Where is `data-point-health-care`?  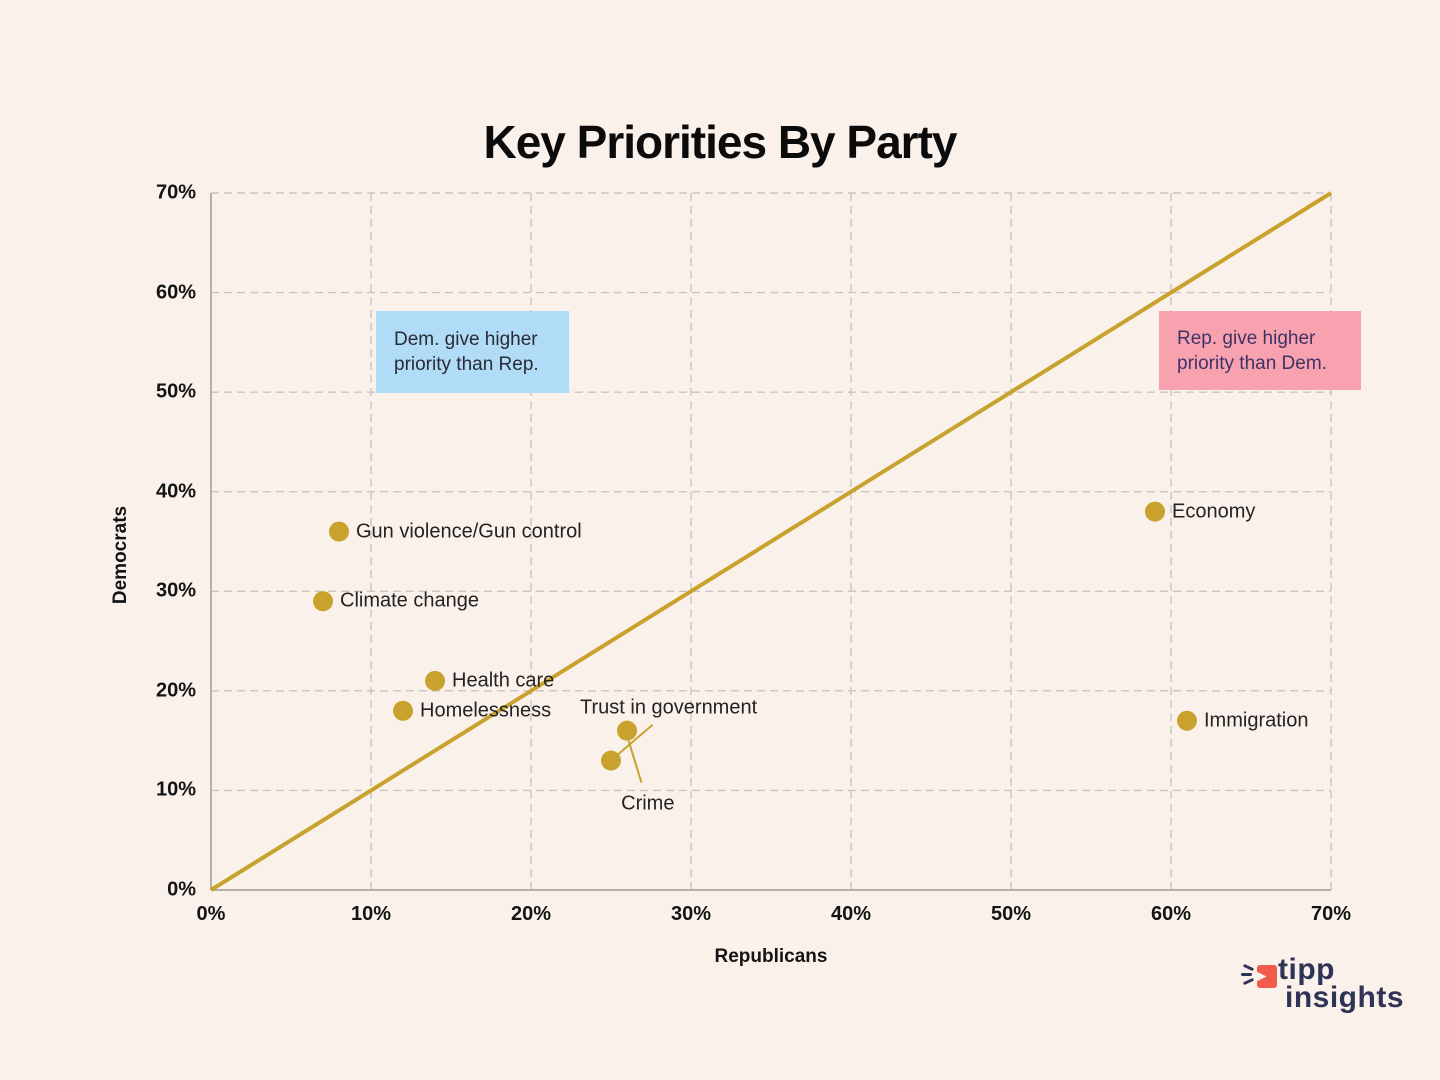 data-point-health-care is located at coordinates (435, 680).